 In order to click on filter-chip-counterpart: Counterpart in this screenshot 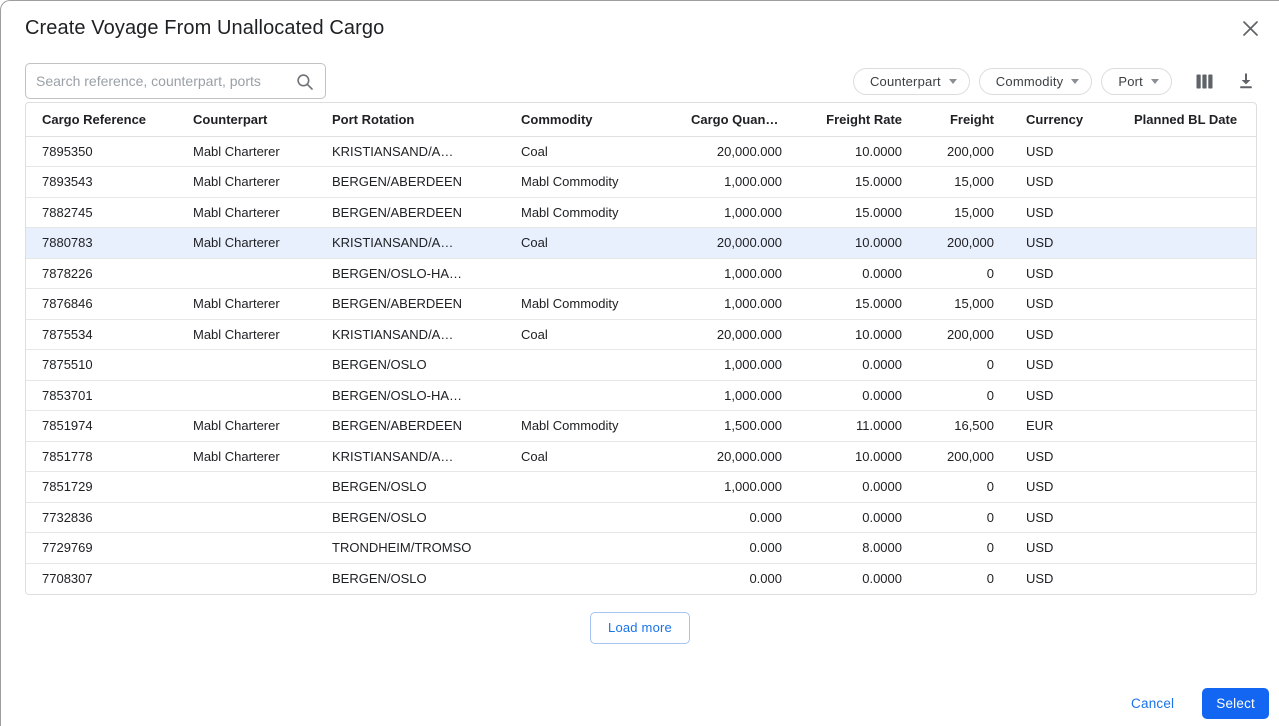, I will do `click(911, 81)`.